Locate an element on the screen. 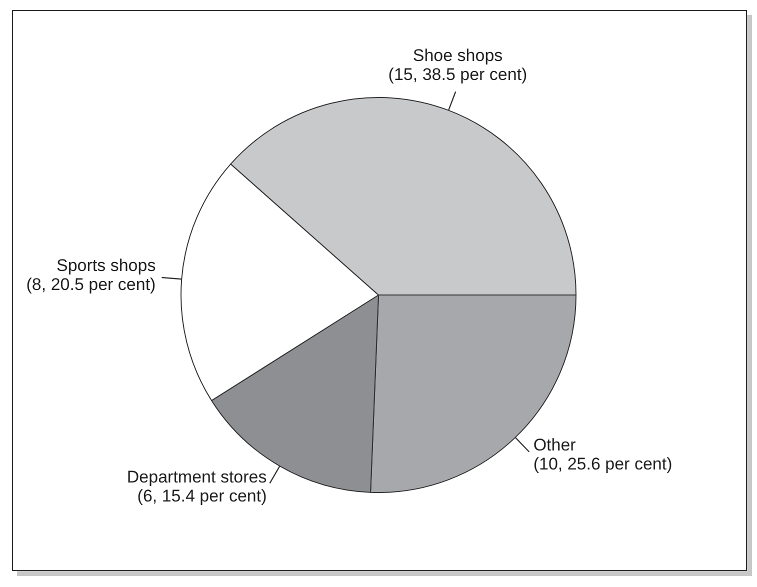 The image size is (757, 587). data-label: (10, 25.6 per cent) is located at coordinates (602, 464).